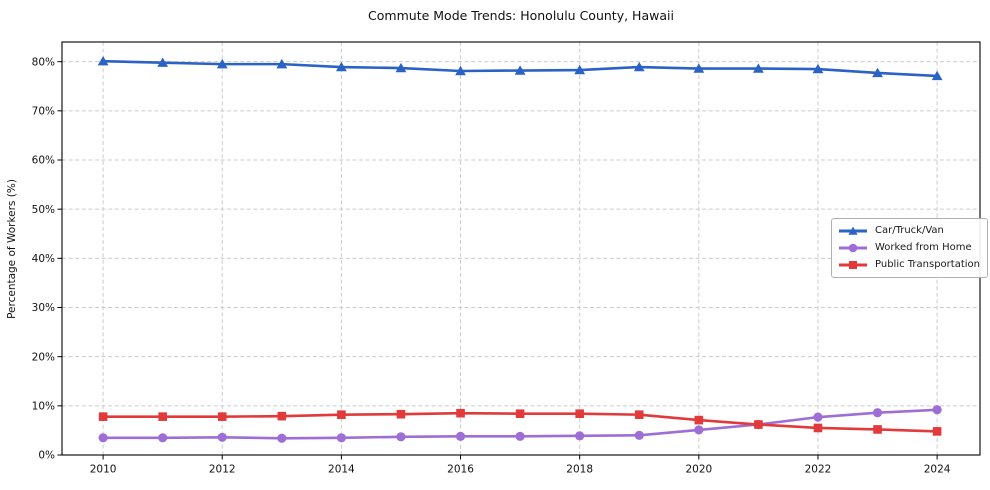 This screenshot has width=990, height=490. I want to click on legend-swatch-square-icon, so click(853, 265).